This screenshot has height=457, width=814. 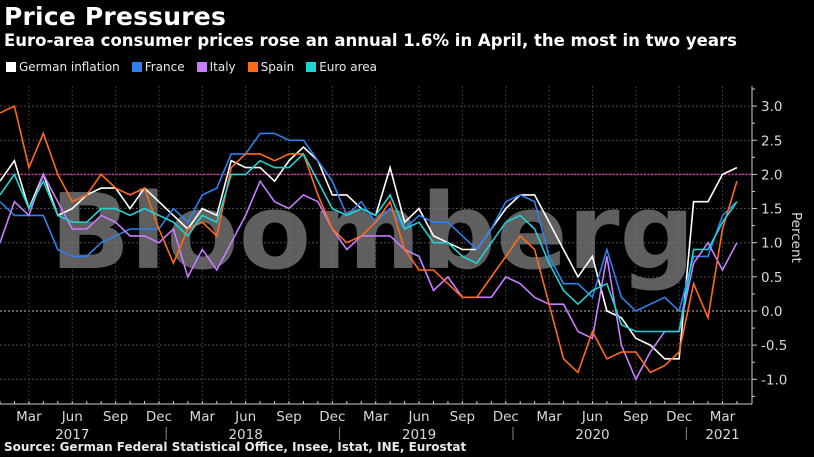 I want to click on x-year-label: 2020, so click(x=592, y=433).